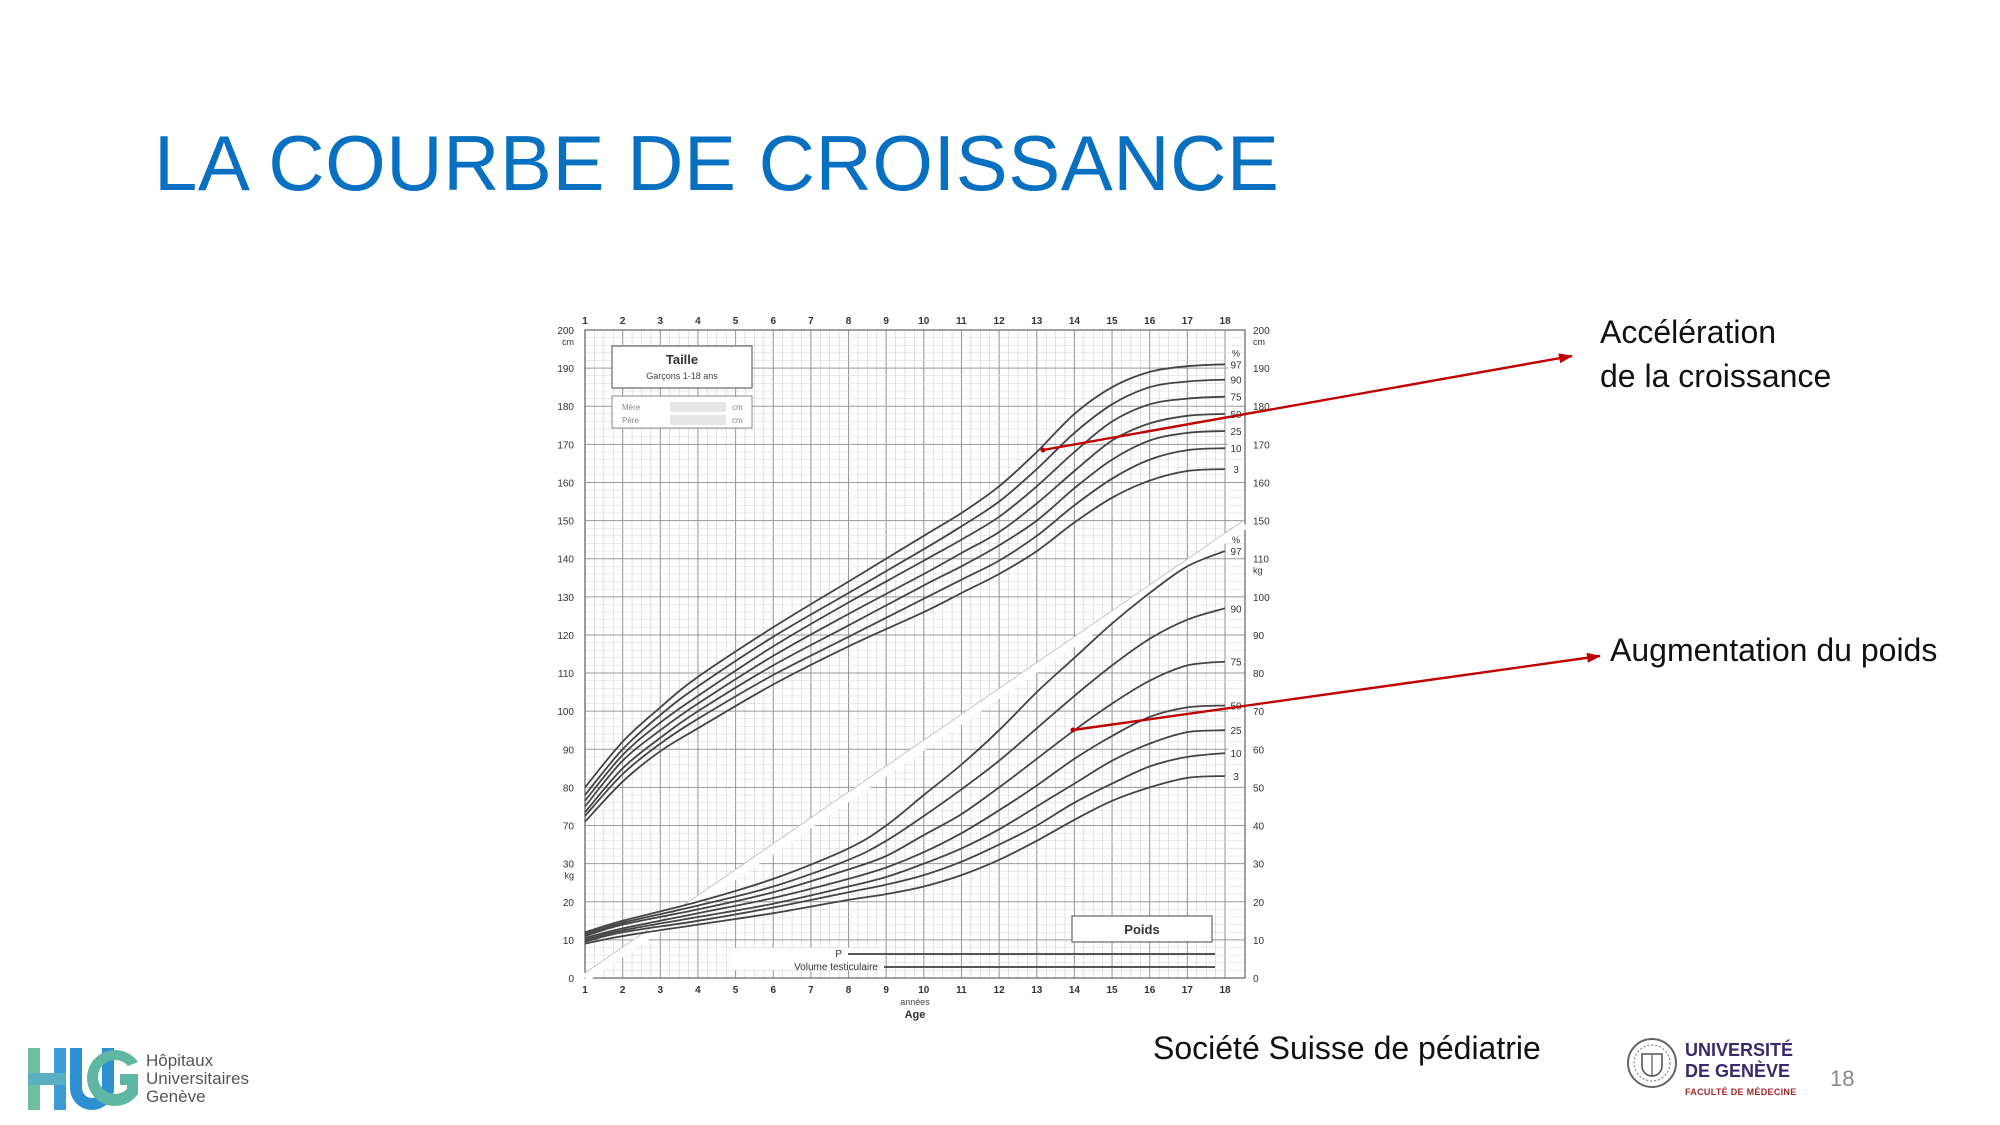  I want to click on unige-line-1: UNIVERSITÉ, so click(1739, 1050).